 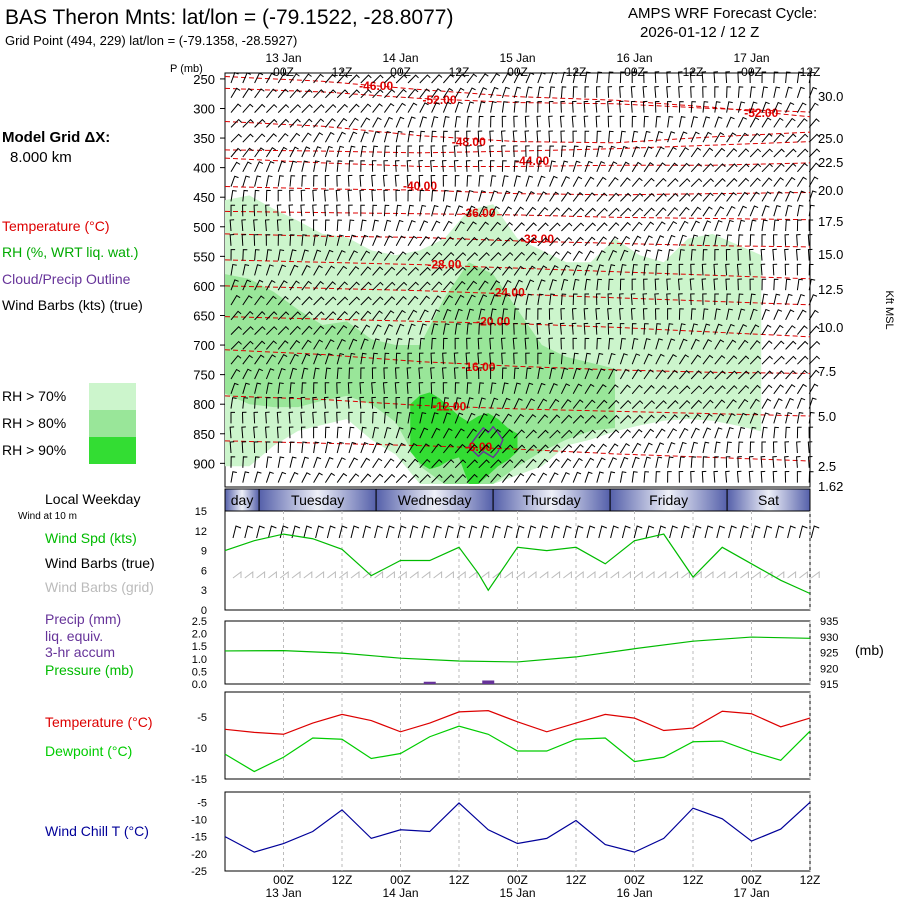 I want to click on panel-tick-label: 0.5, so click(x=199, y=672).